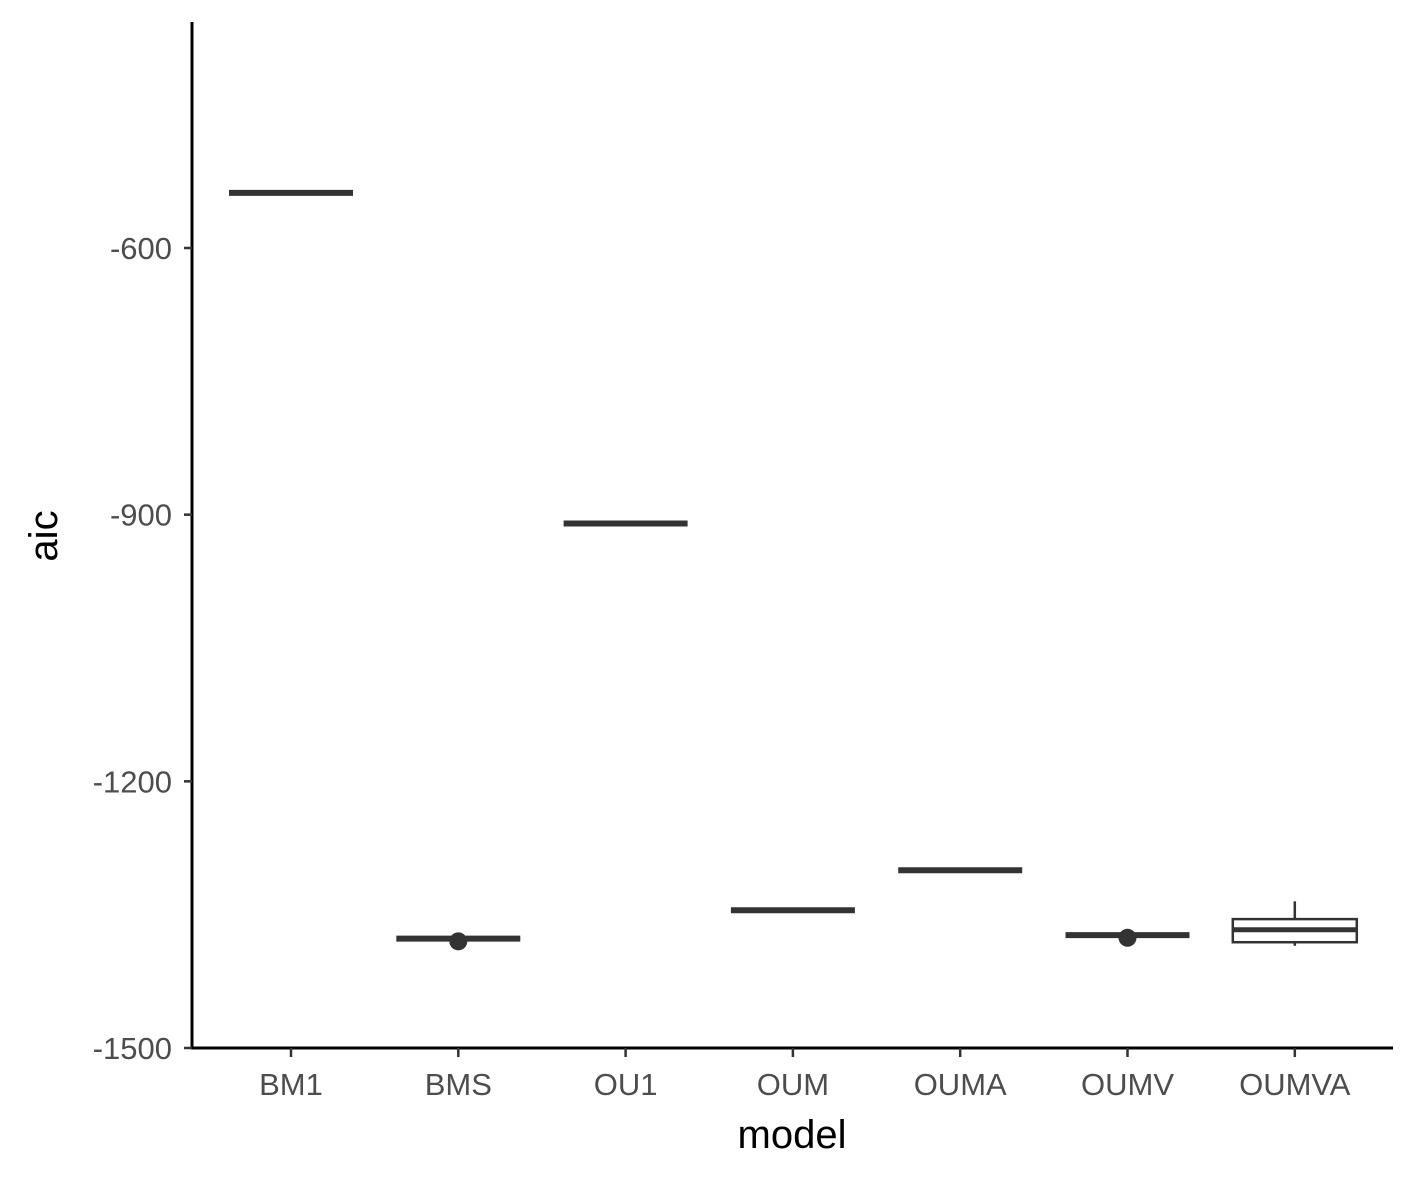 The height and width of the screenshot is (1181, 1417). Describe the element at coordinates (141, 248) in the screenshot. I see `y-tick-label: -600` at that location.